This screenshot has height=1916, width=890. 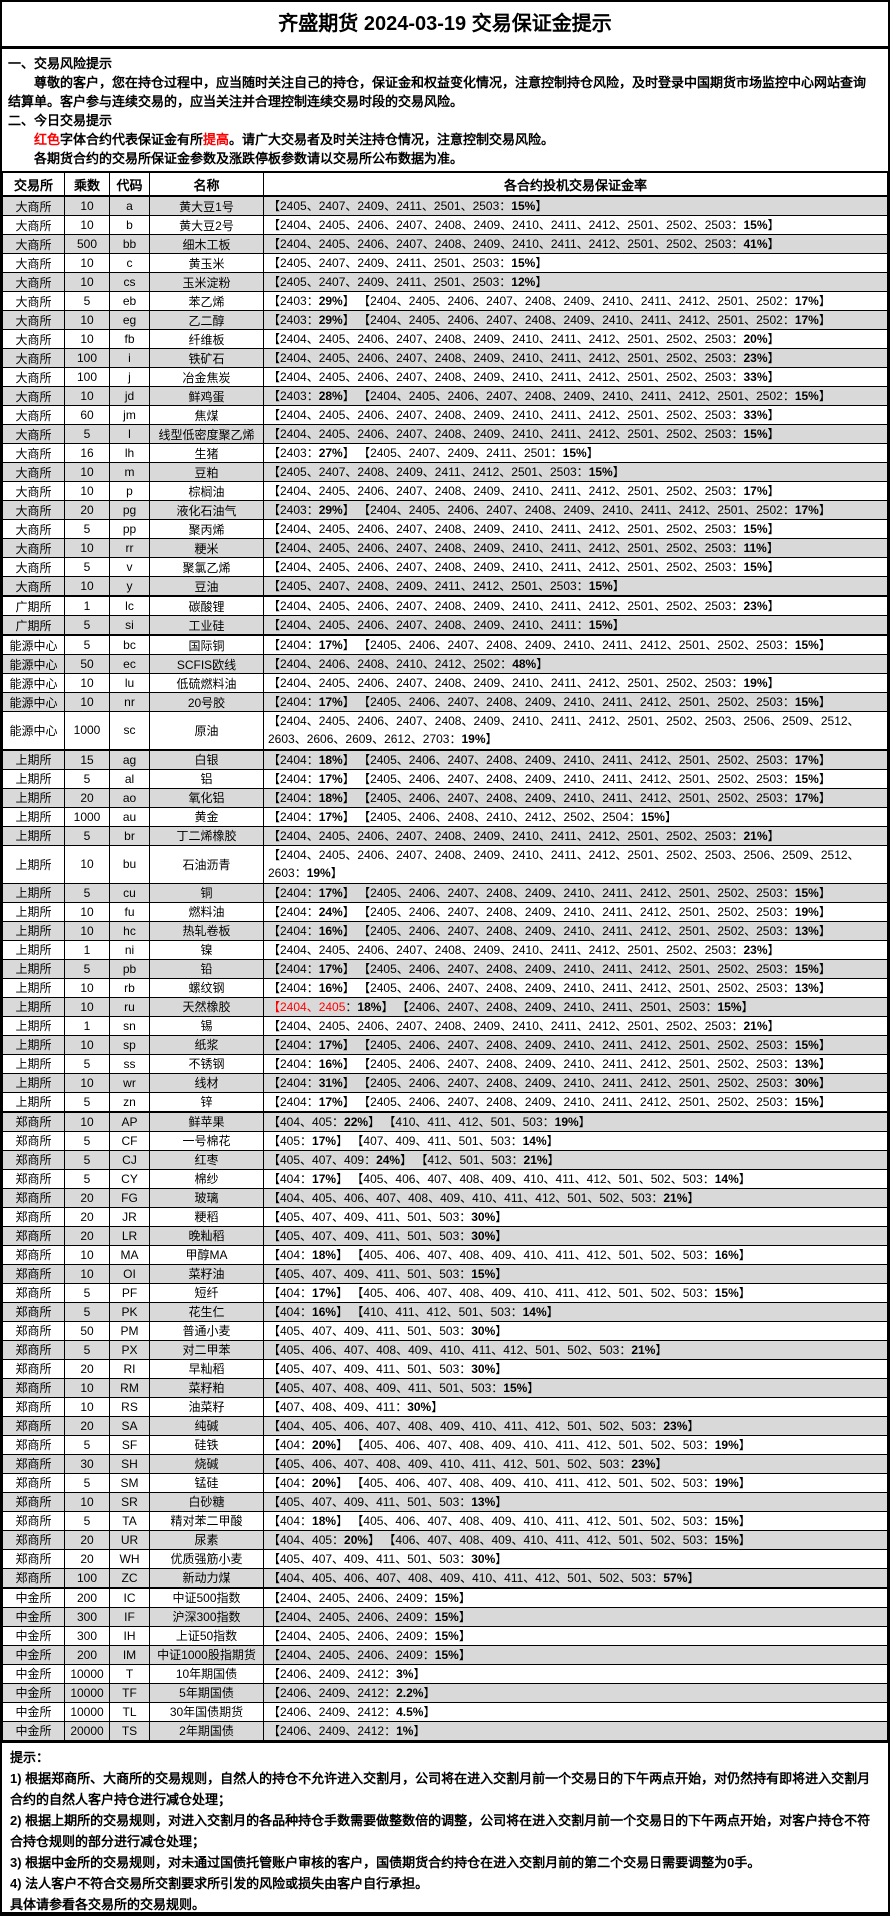 What do you see at coordinates (370, 1330) in the screenshot?
I see `rate-text: 【405、407、409、411、501、503：` at bounding box center [370, 1330].